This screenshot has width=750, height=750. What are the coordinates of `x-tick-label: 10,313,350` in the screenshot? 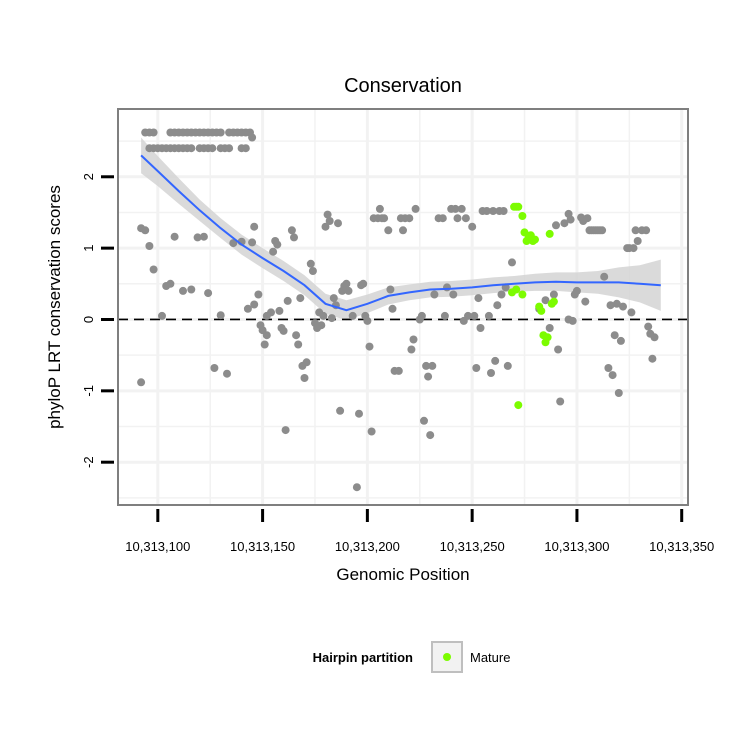 It's located at (681, 546).